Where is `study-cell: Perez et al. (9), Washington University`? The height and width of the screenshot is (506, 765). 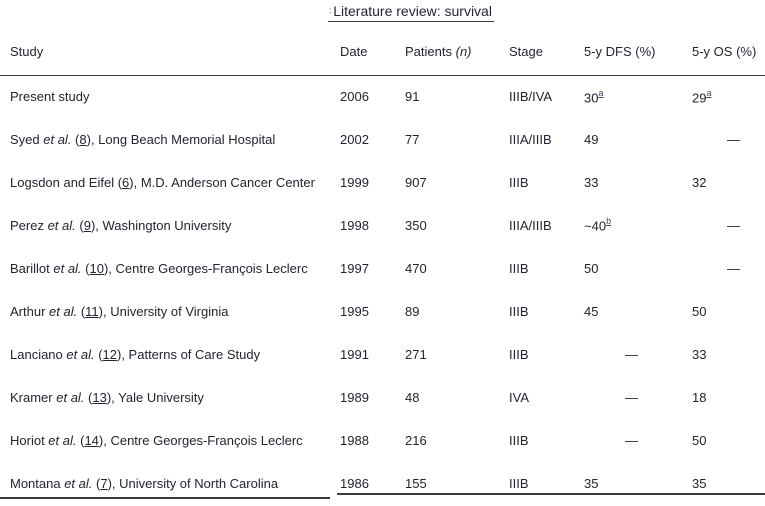
study-cell: Perez et al. (9), Washington University is located at coordinates (165, 225).